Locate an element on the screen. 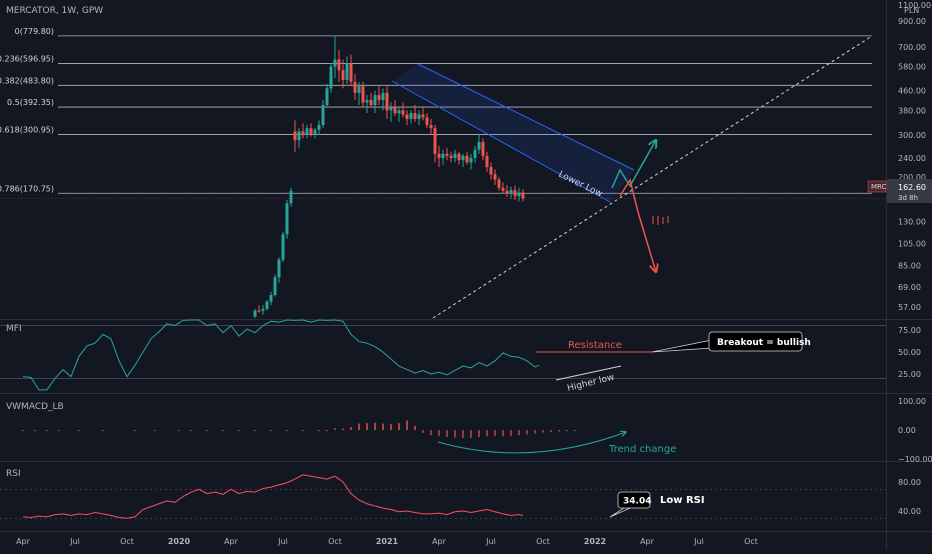 The width and height of the screenshot is (932, 554). price-tick-label: 460.00 is located at coordinates (912, 91).